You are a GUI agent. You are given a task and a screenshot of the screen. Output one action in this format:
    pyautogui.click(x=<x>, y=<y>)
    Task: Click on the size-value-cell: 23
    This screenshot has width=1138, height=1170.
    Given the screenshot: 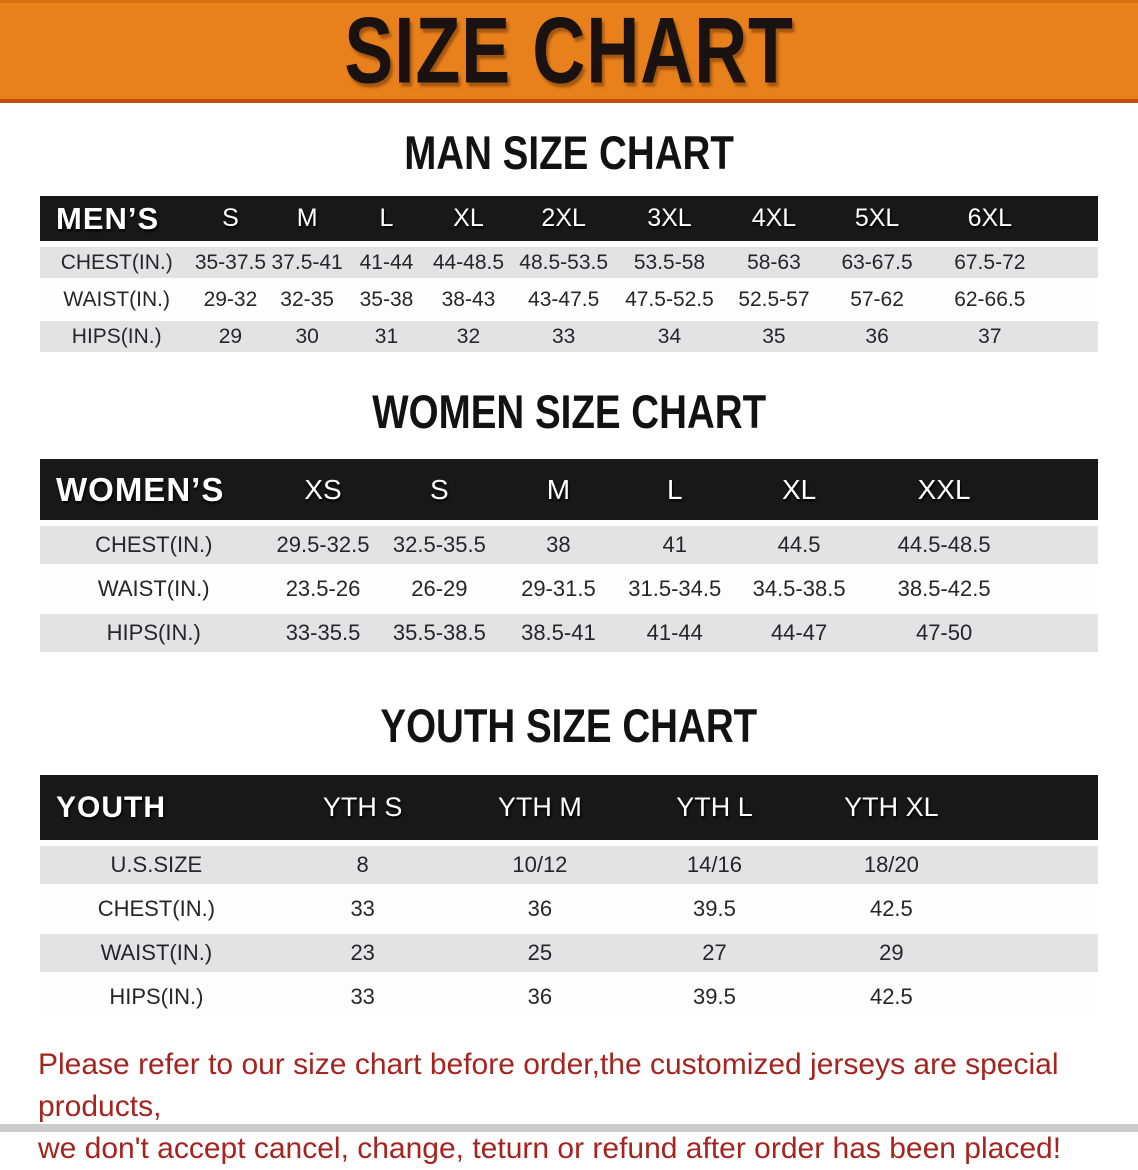 What is the action you would take?
    pyautogui.click(x=362, y=953)
    